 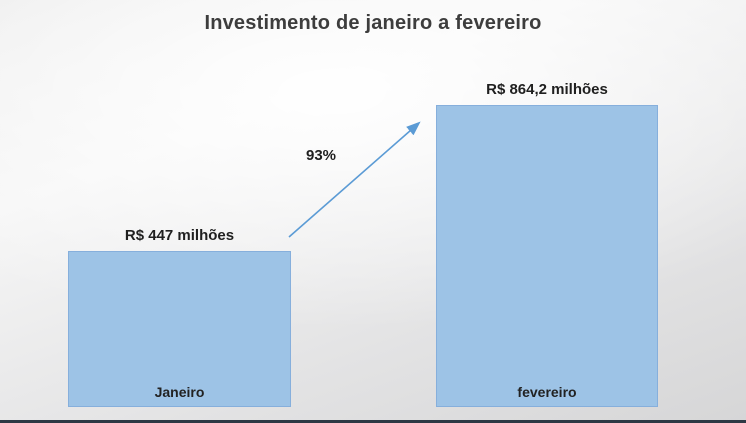 I want to click on category-label-fevereiro: fevereiro, so click(x=547, y=392).